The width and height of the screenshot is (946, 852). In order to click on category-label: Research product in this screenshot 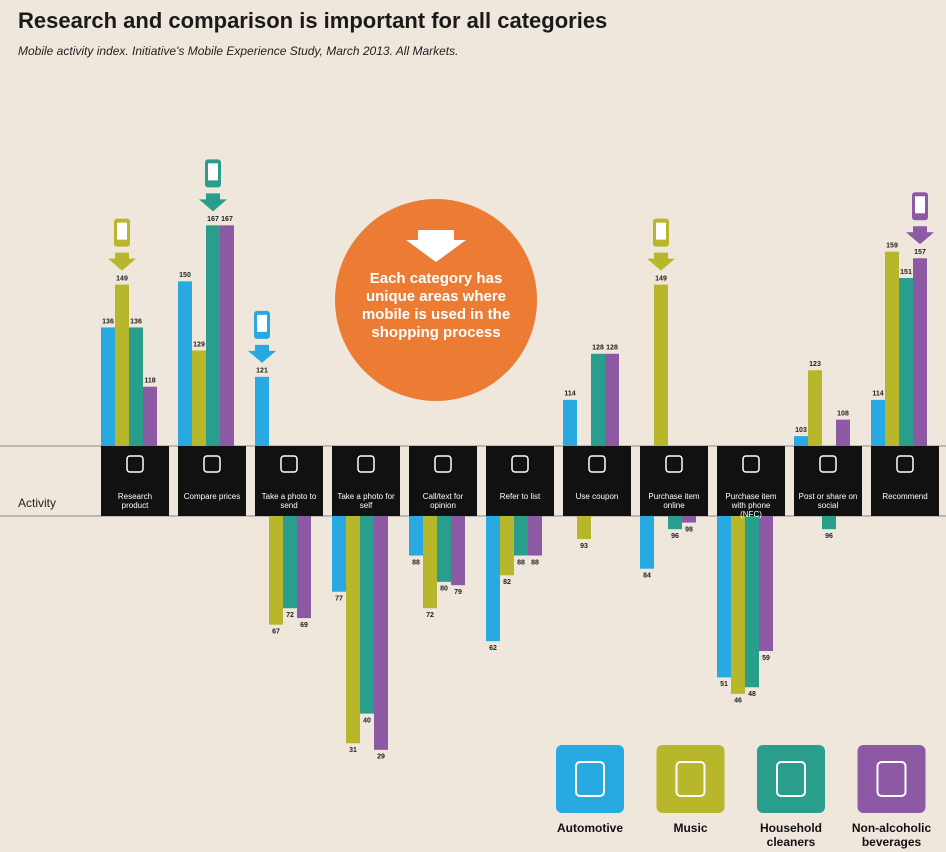, I will do `click(135, 501)`.